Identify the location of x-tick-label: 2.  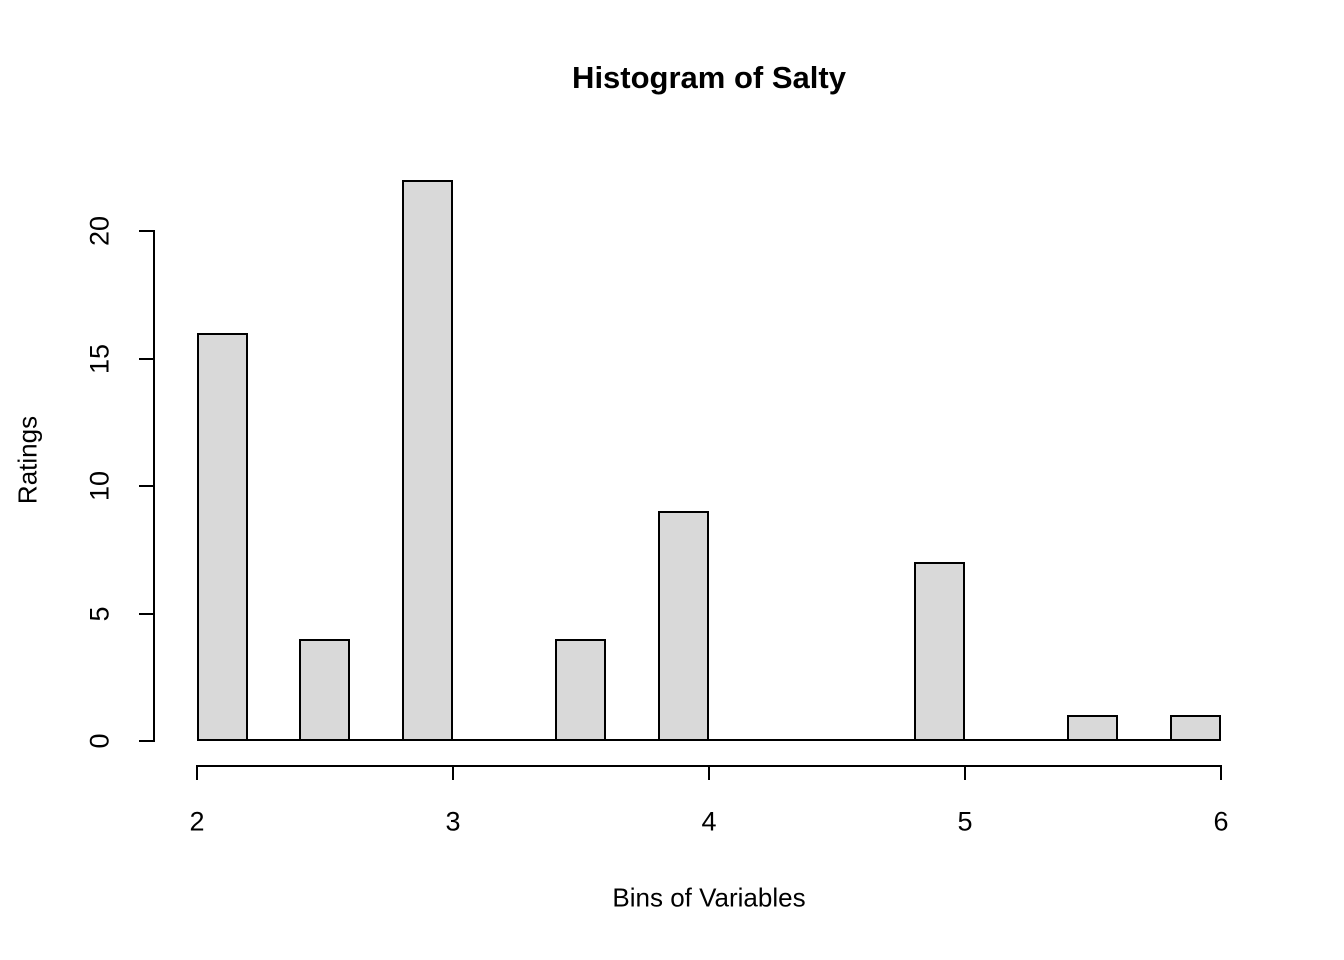
(197, 821).